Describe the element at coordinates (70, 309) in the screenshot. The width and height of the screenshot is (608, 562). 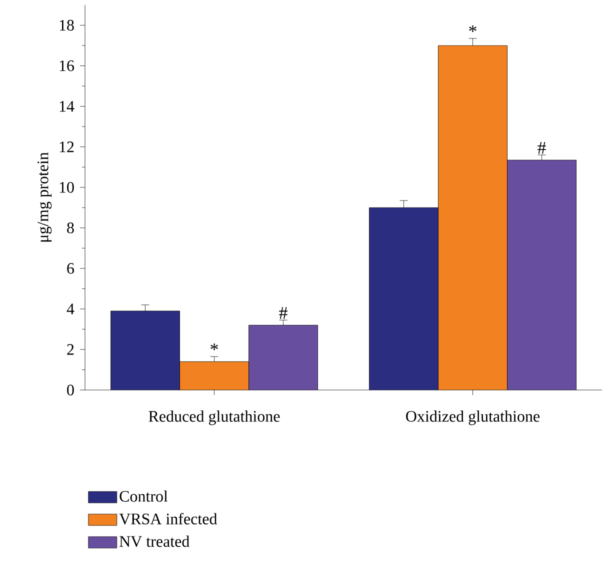
I see `y-tick-label: 4` at that location.